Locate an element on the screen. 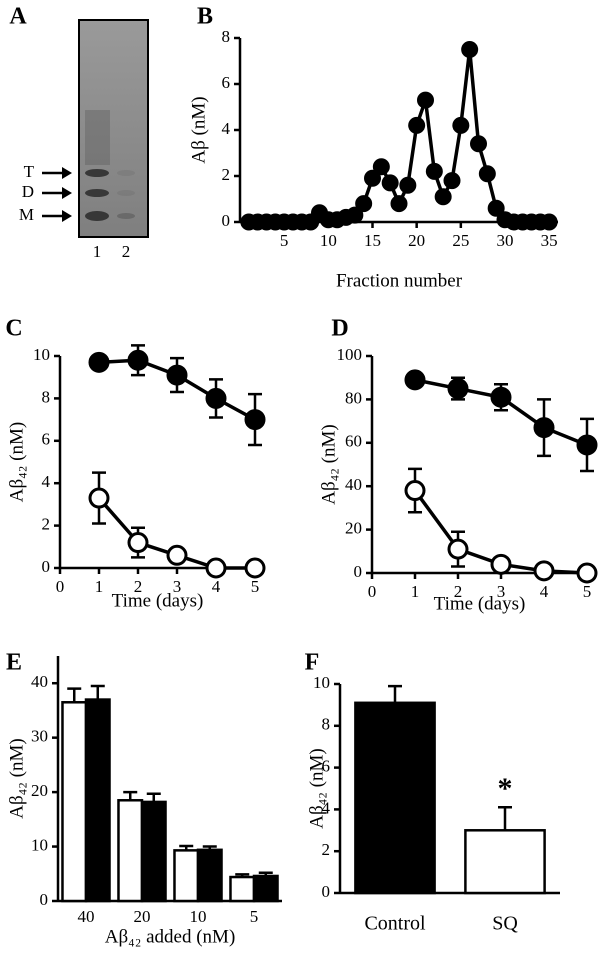  y-tick-label: 60 is located at coordinates (353, 441).